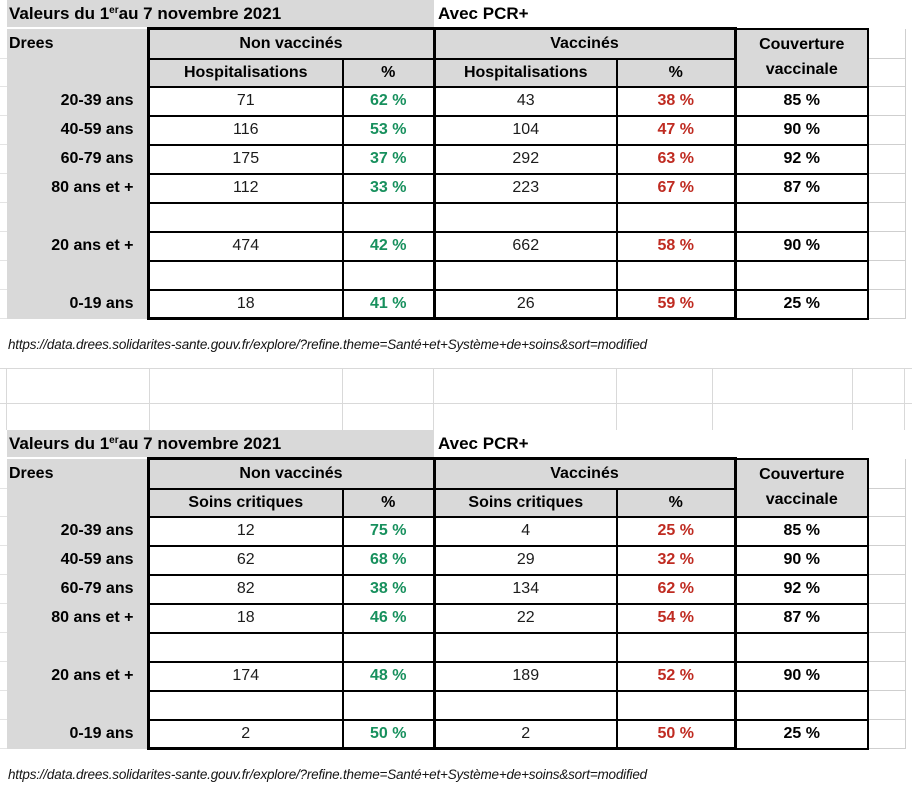 The image size is (912, 799). What do you see at coordinates (389, 159) in the screenshot?
I see `cell-nonvax-pct: 37 %` at bounding box center [389, 159].